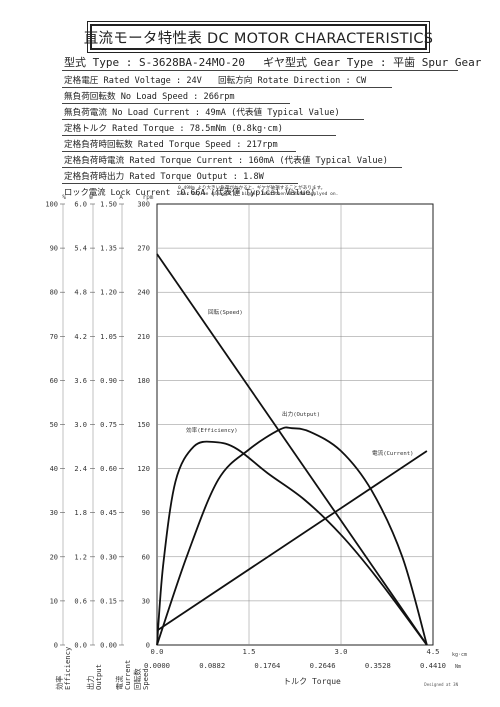 This screenshot has width=500, height=707. What do you see at coordinates (121, 197) in the screenshot?
I see `y-axis-unit: A` at bounding box center [121, 197].